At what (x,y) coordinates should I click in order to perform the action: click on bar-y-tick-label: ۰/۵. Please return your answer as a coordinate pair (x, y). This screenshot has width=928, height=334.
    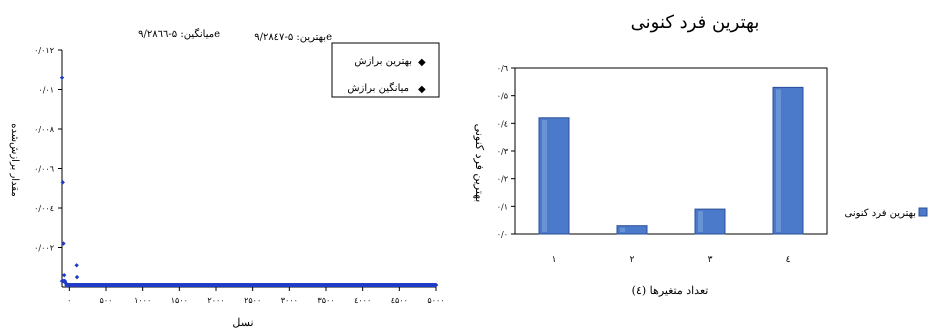
    Looking at the image, I should click on (502, 96).